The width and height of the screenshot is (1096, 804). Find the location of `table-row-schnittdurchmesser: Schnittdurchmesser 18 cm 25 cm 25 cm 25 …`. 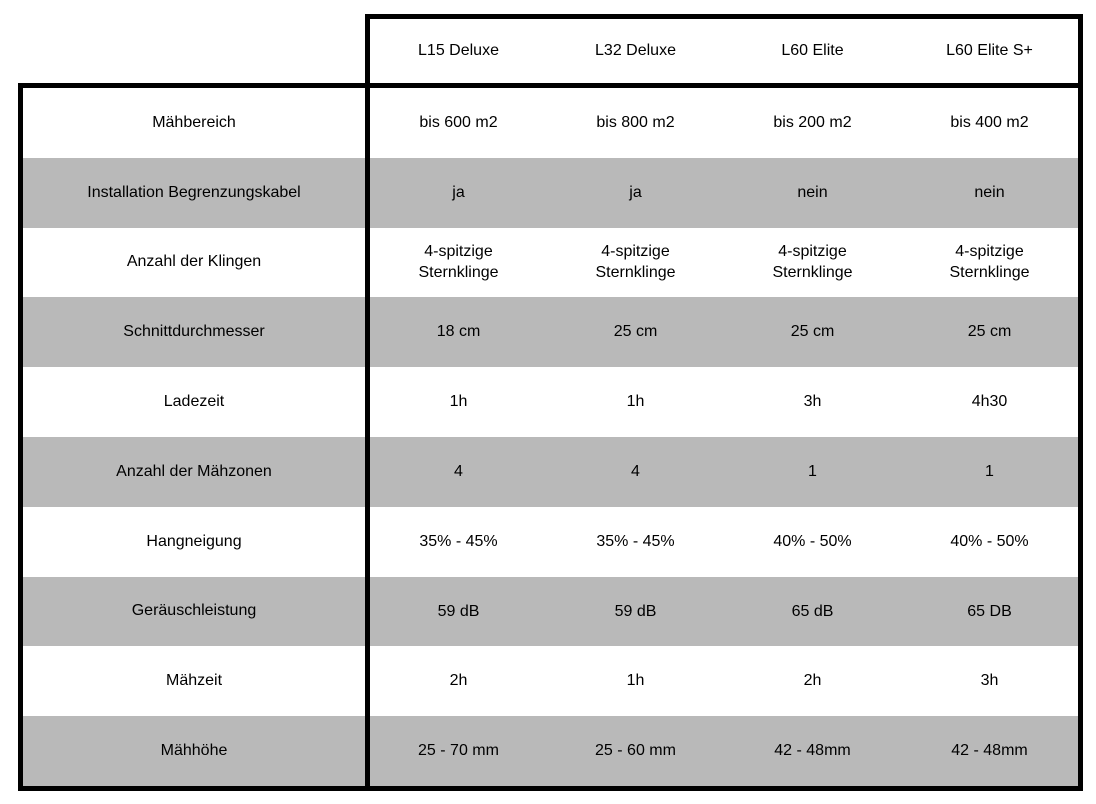

table-row-schnittdurchmesser: Schnittdurchmesser 18 cm 25 cm 25 cm 25 … is located at coordinates (550, 332).